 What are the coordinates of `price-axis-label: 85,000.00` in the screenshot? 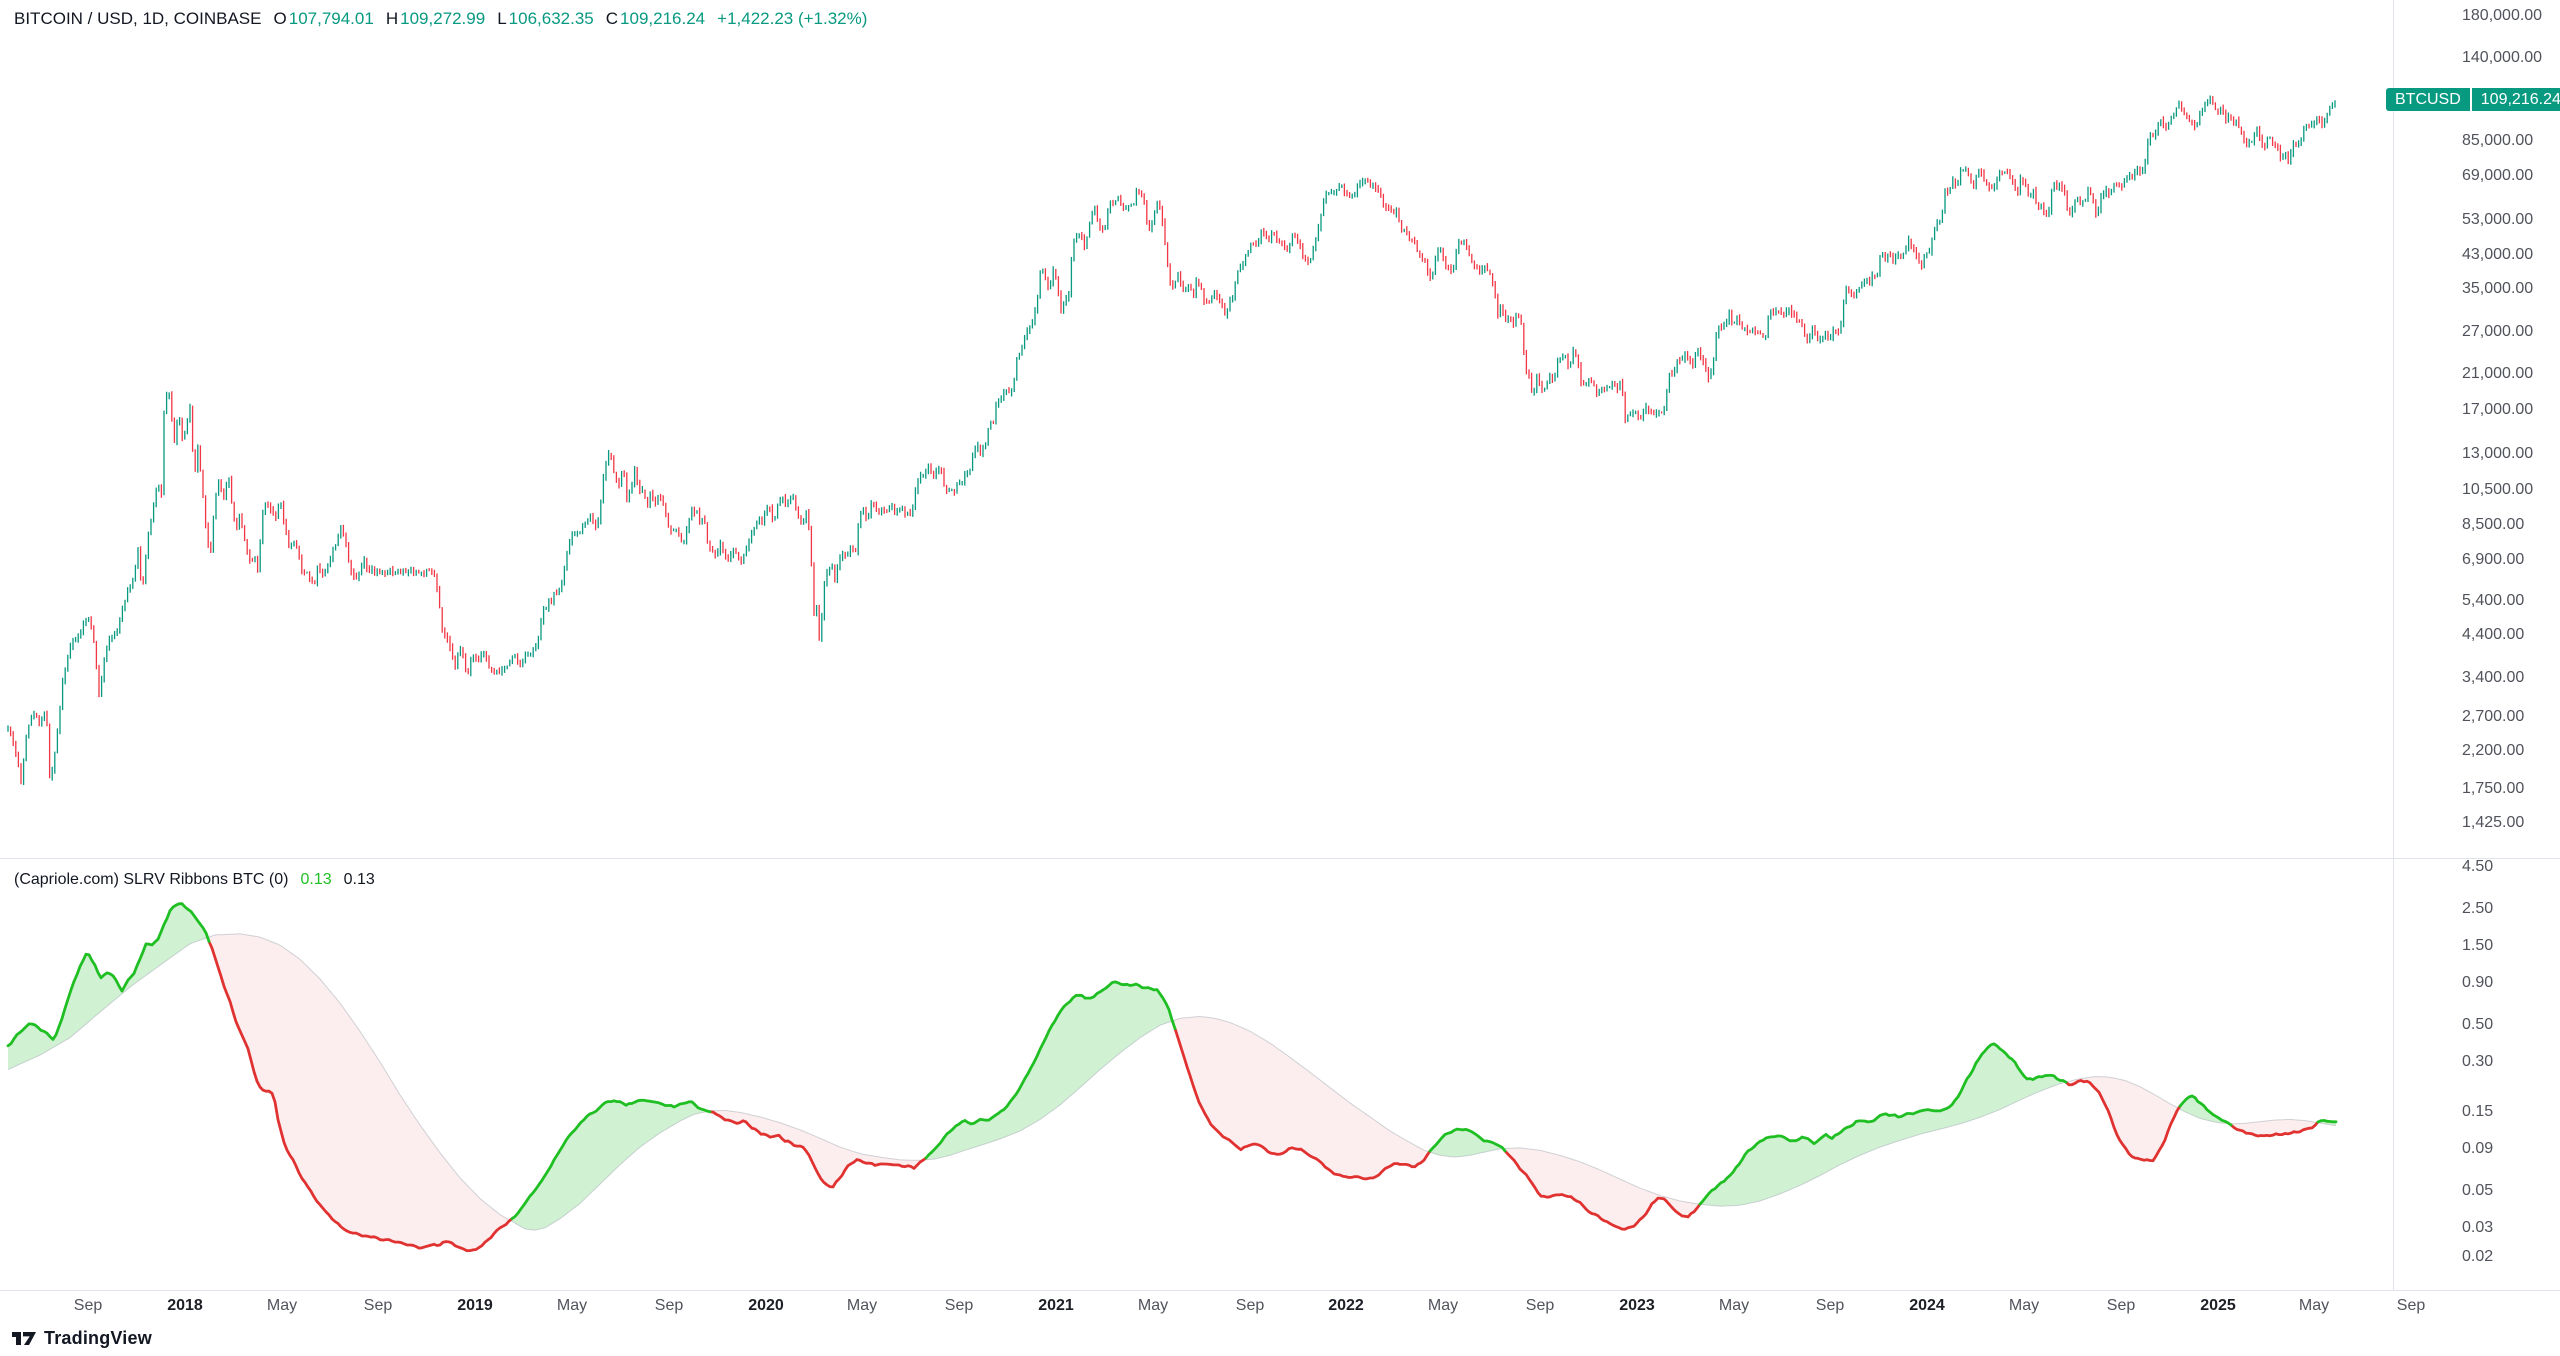 It's located at (2498, 140).